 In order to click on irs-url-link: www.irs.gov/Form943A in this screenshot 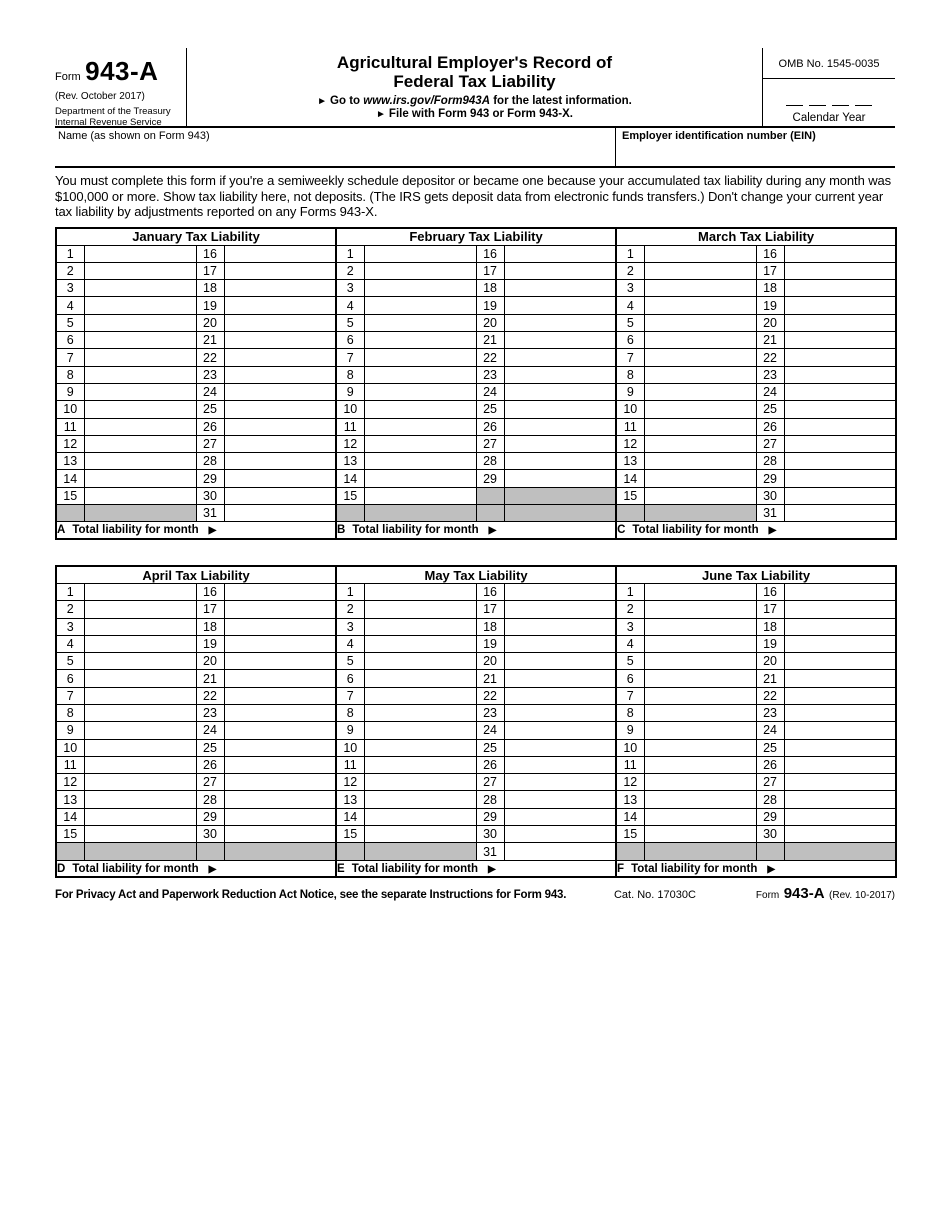, I will do `click(427, 101)`.